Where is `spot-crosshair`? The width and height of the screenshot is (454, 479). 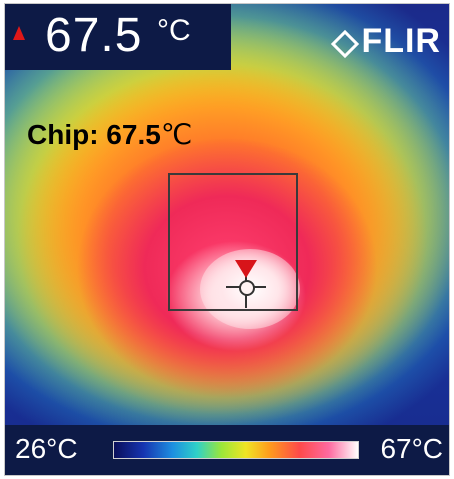 spot-crosshair is located at coordinates (246, 287).